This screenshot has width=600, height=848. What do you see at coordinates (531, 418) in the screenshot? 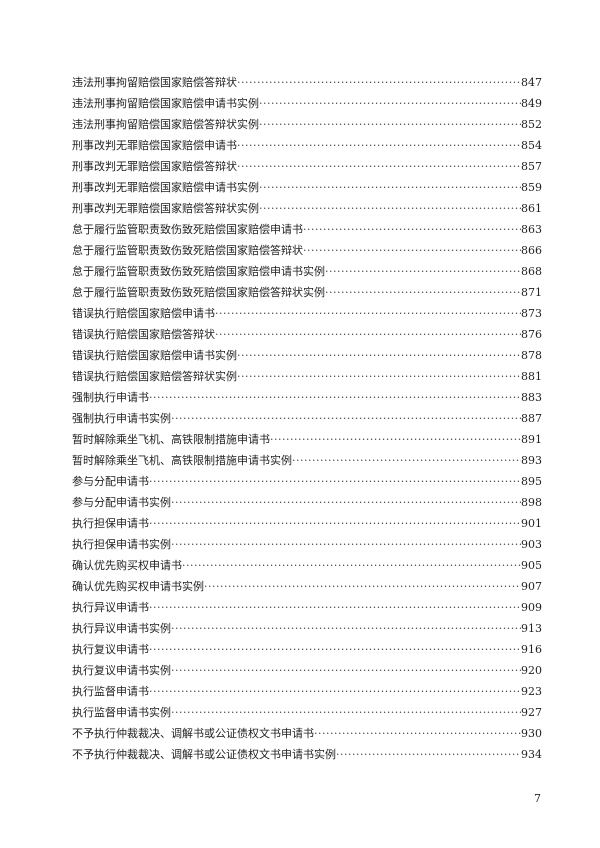
I see `toc-entry-page: 887` at bounding box center [531, 418].